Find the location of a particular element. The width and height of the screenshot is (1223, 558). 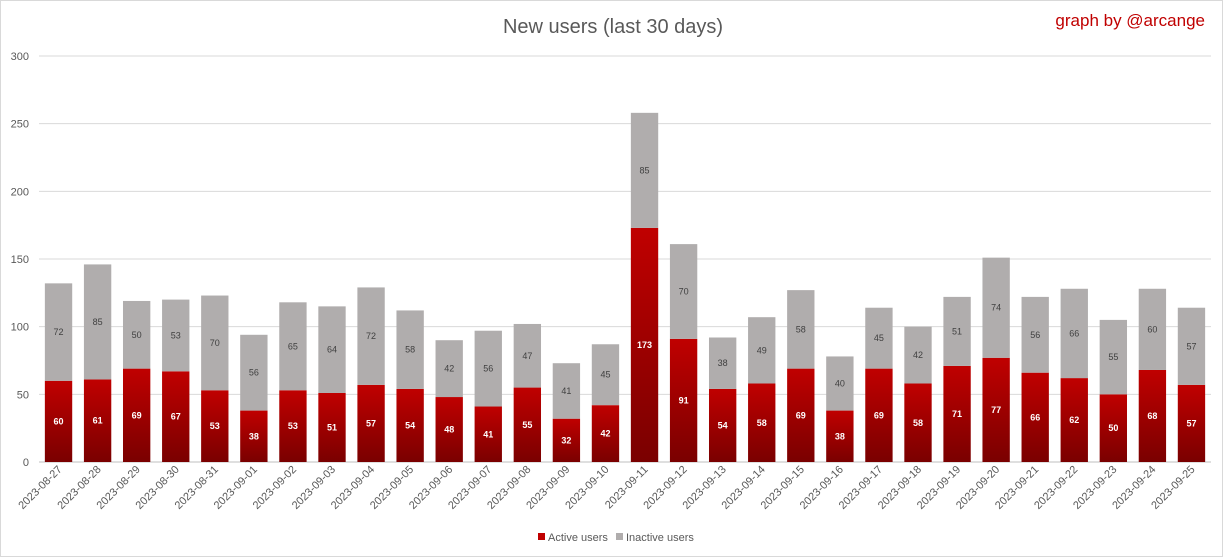

data-label-active: 91 is located at coordinates (684, 400).